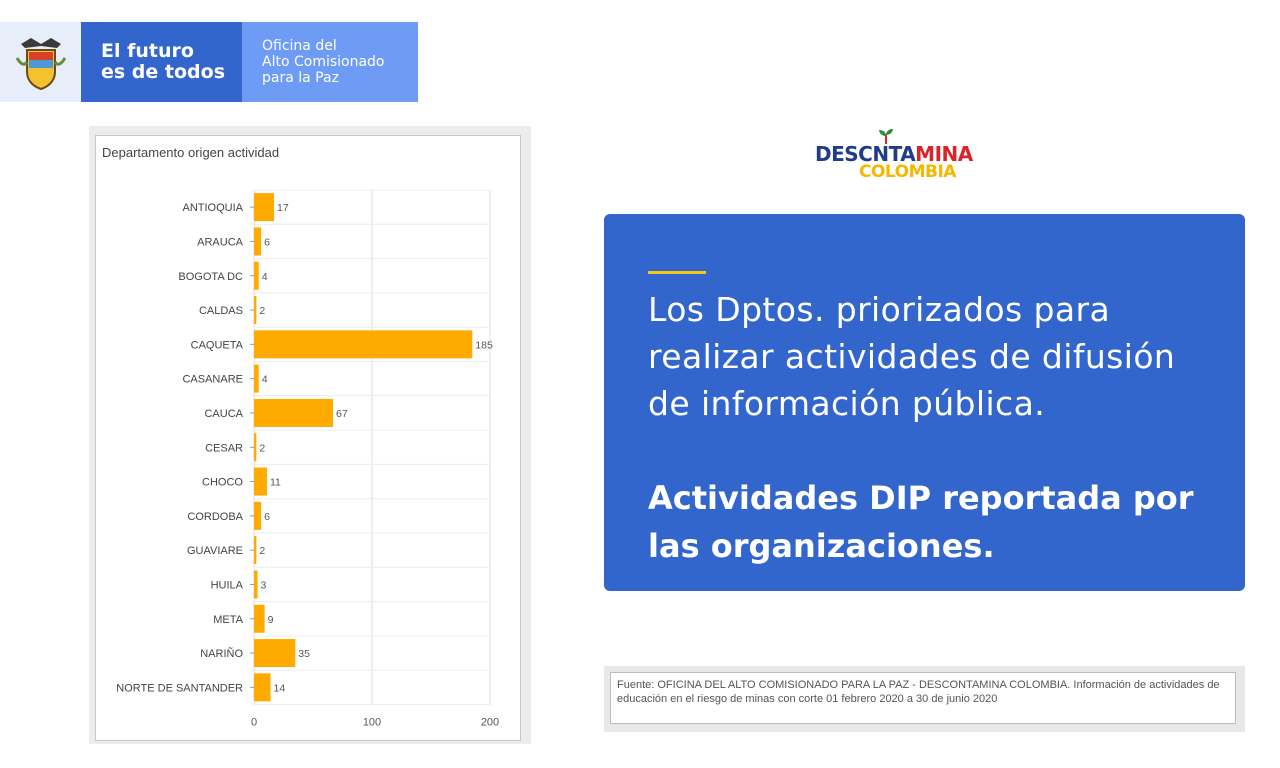 The image size is (1280, 768). I want to click on x-tick-label: 0, so click(254, 723).